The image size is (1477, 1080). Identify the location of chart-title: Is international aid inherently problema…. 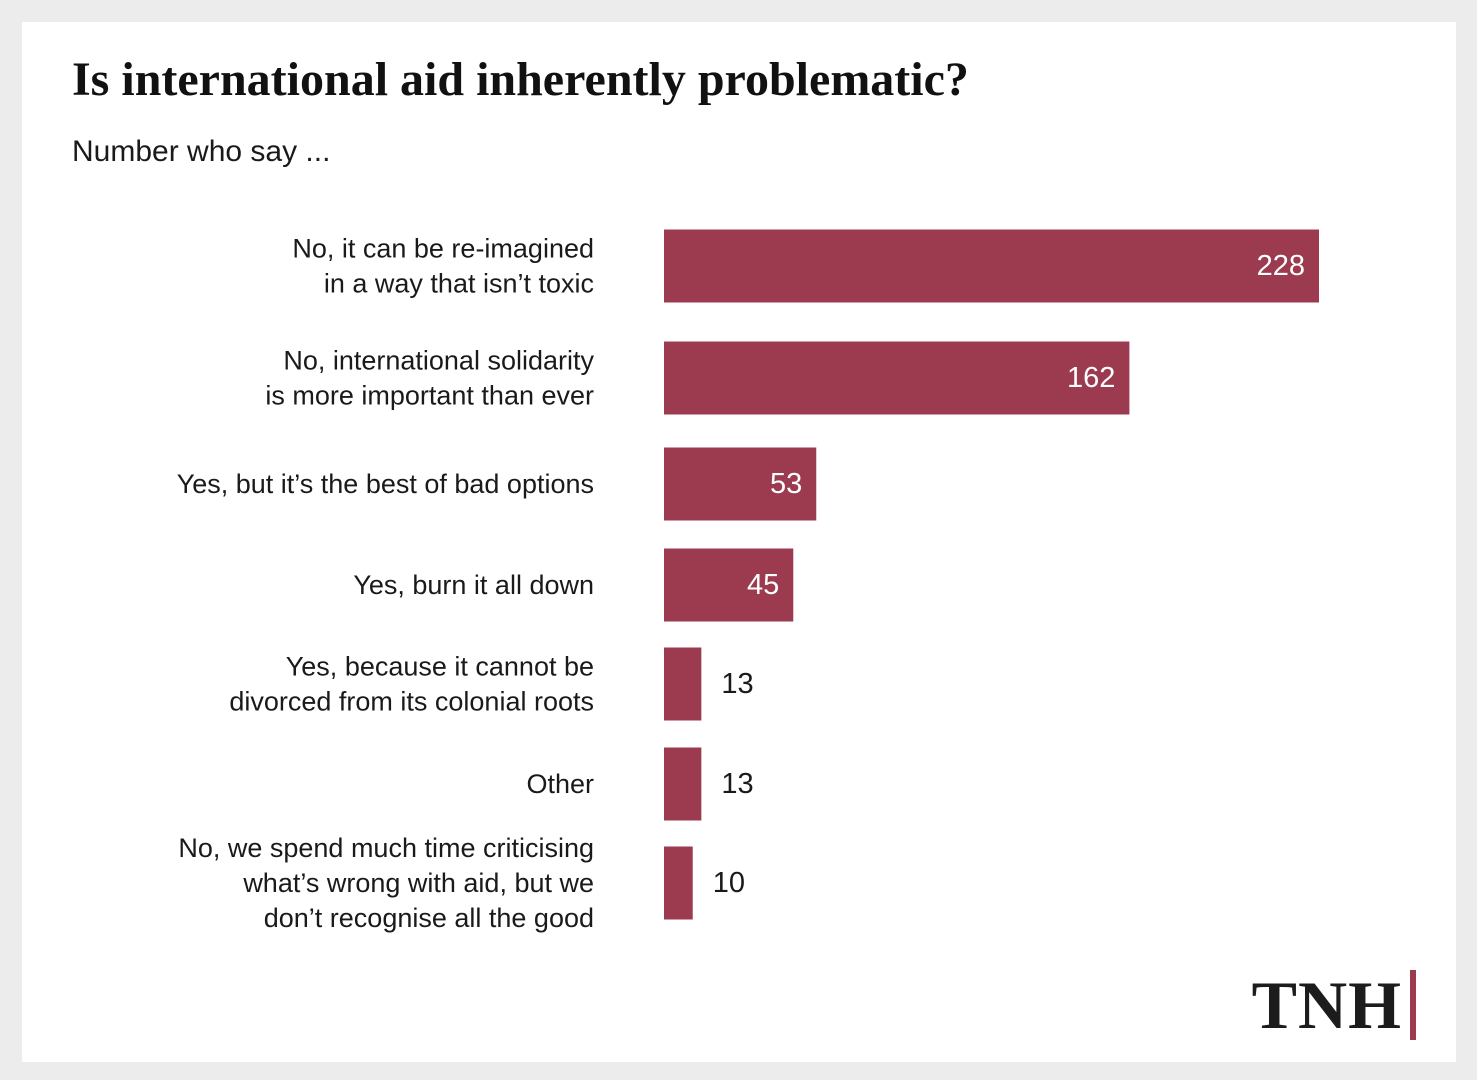
(520, 79).